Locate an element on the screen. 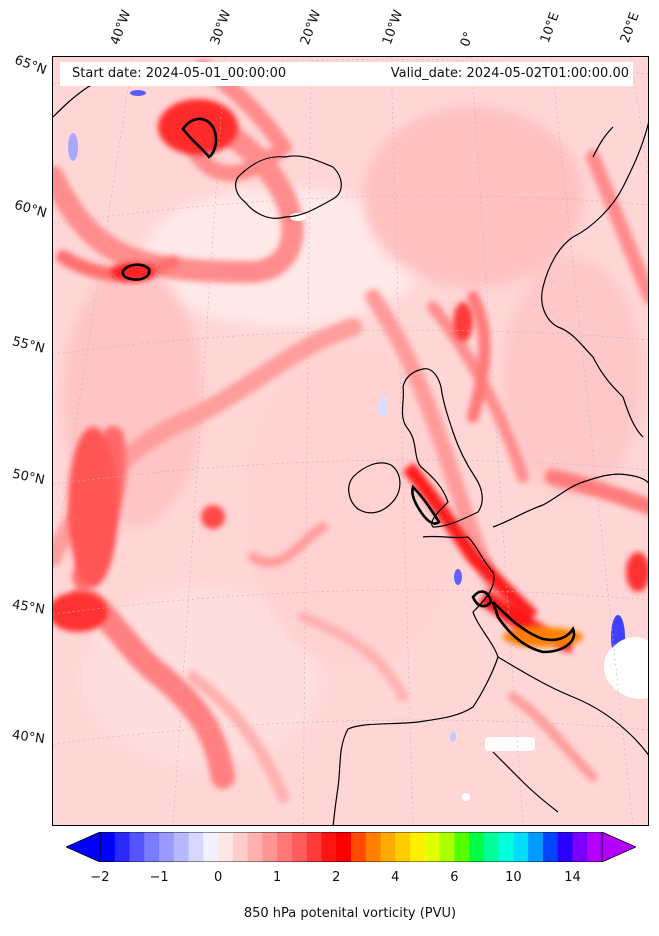 Image resolution: width=659 pixels, height=936 pixels. lat-label-40n: 40°N is located at coordinates (28, 737).